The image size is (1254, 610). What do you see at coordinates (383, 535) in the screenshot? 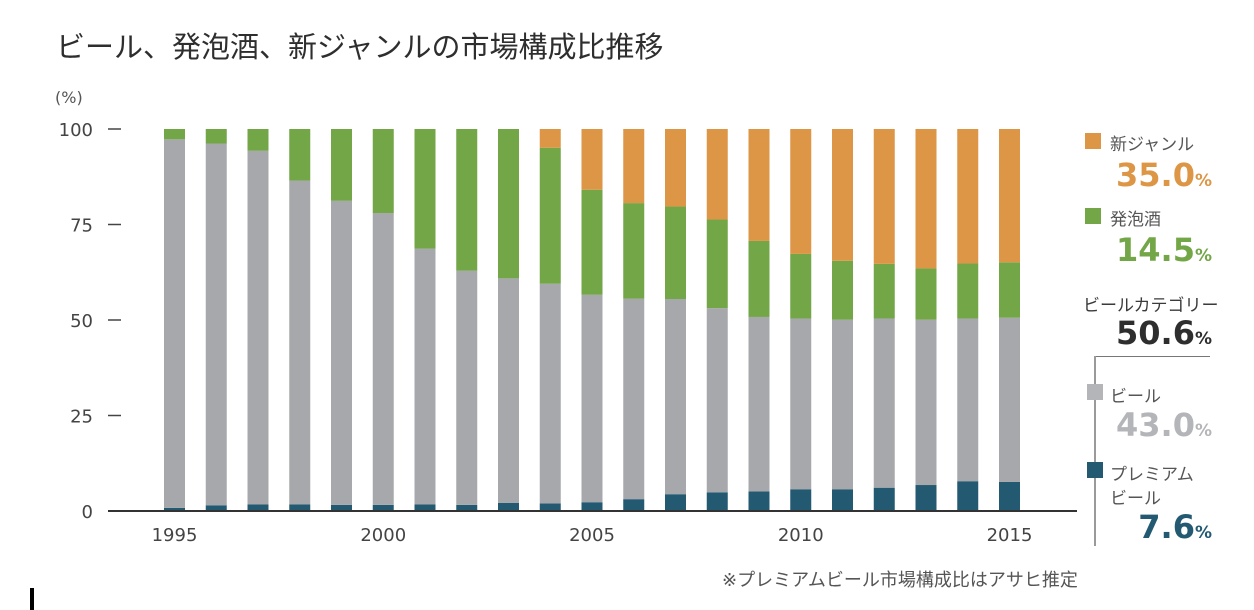
I see `x-tick-label: 2000` at bounding box center [383, 535].